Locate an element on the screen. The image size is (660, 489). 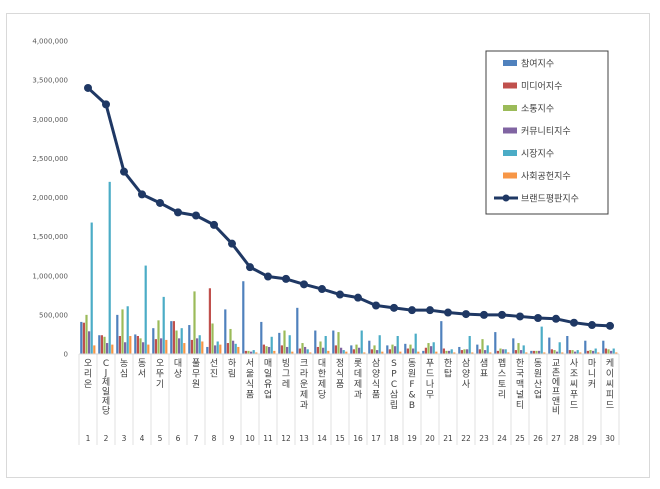
bar-커뮤니티지수-29 is located at coordinates (593, 352).